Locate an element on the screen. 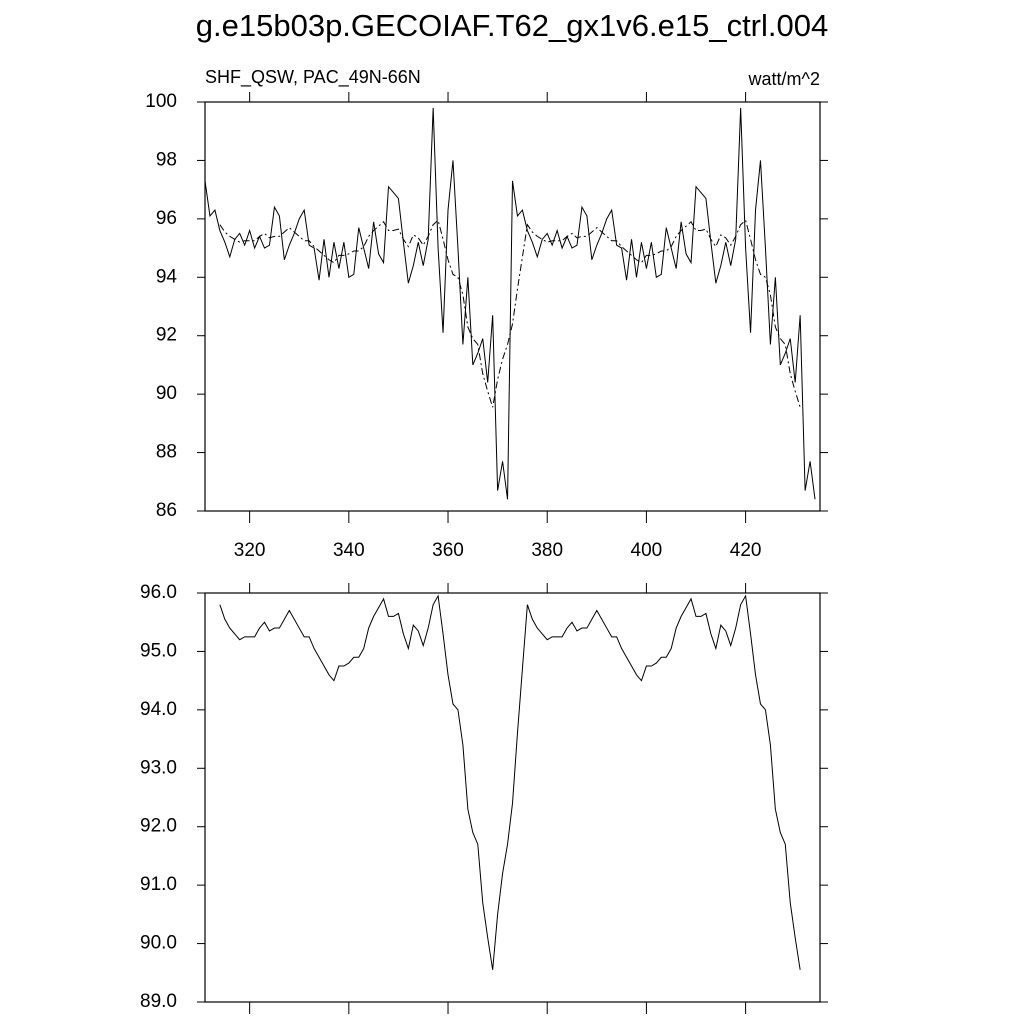  x-tick-label: 380 is located at coordinates (547, 550).